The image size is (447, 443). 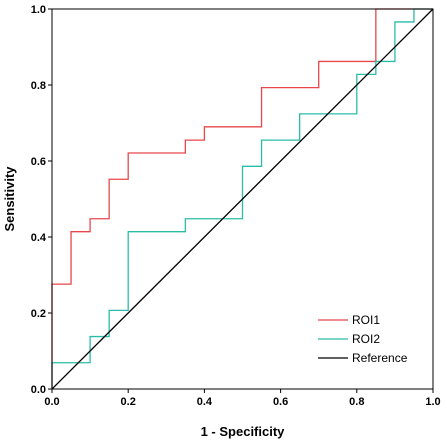 What do you see at coordinates (356, 402) in the screenshot?
I see `x-tick-label: 0.8` at bounding box center [356, 402].